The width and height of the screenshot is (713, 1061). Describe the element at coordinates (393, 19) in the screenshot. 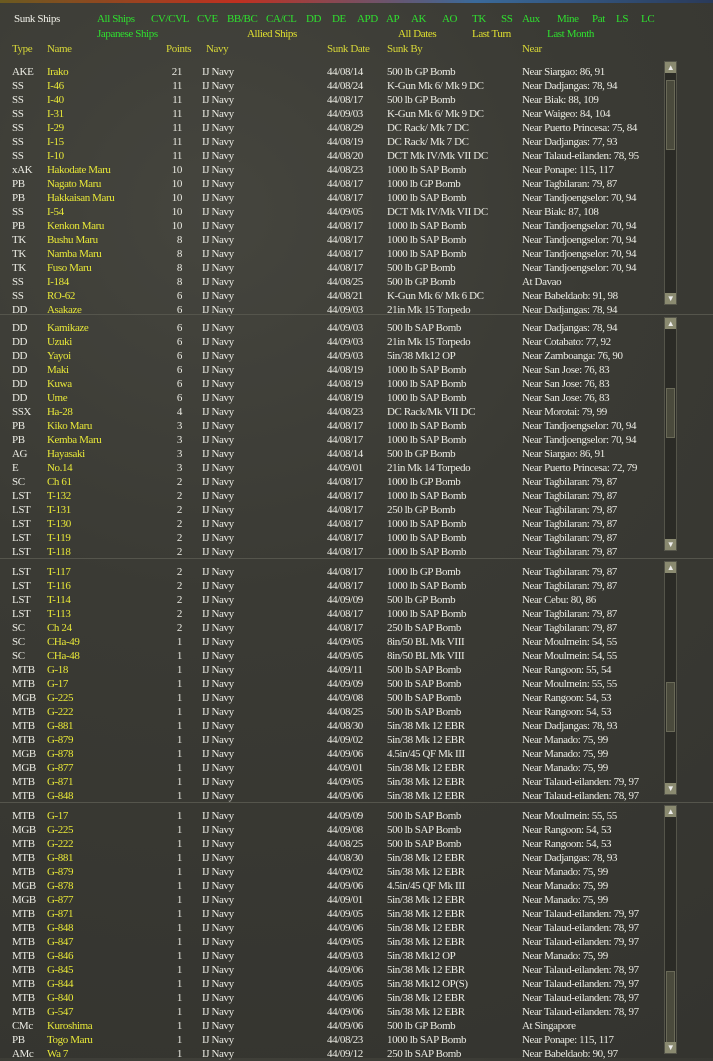

I see `filter-ap: AP` at that location.